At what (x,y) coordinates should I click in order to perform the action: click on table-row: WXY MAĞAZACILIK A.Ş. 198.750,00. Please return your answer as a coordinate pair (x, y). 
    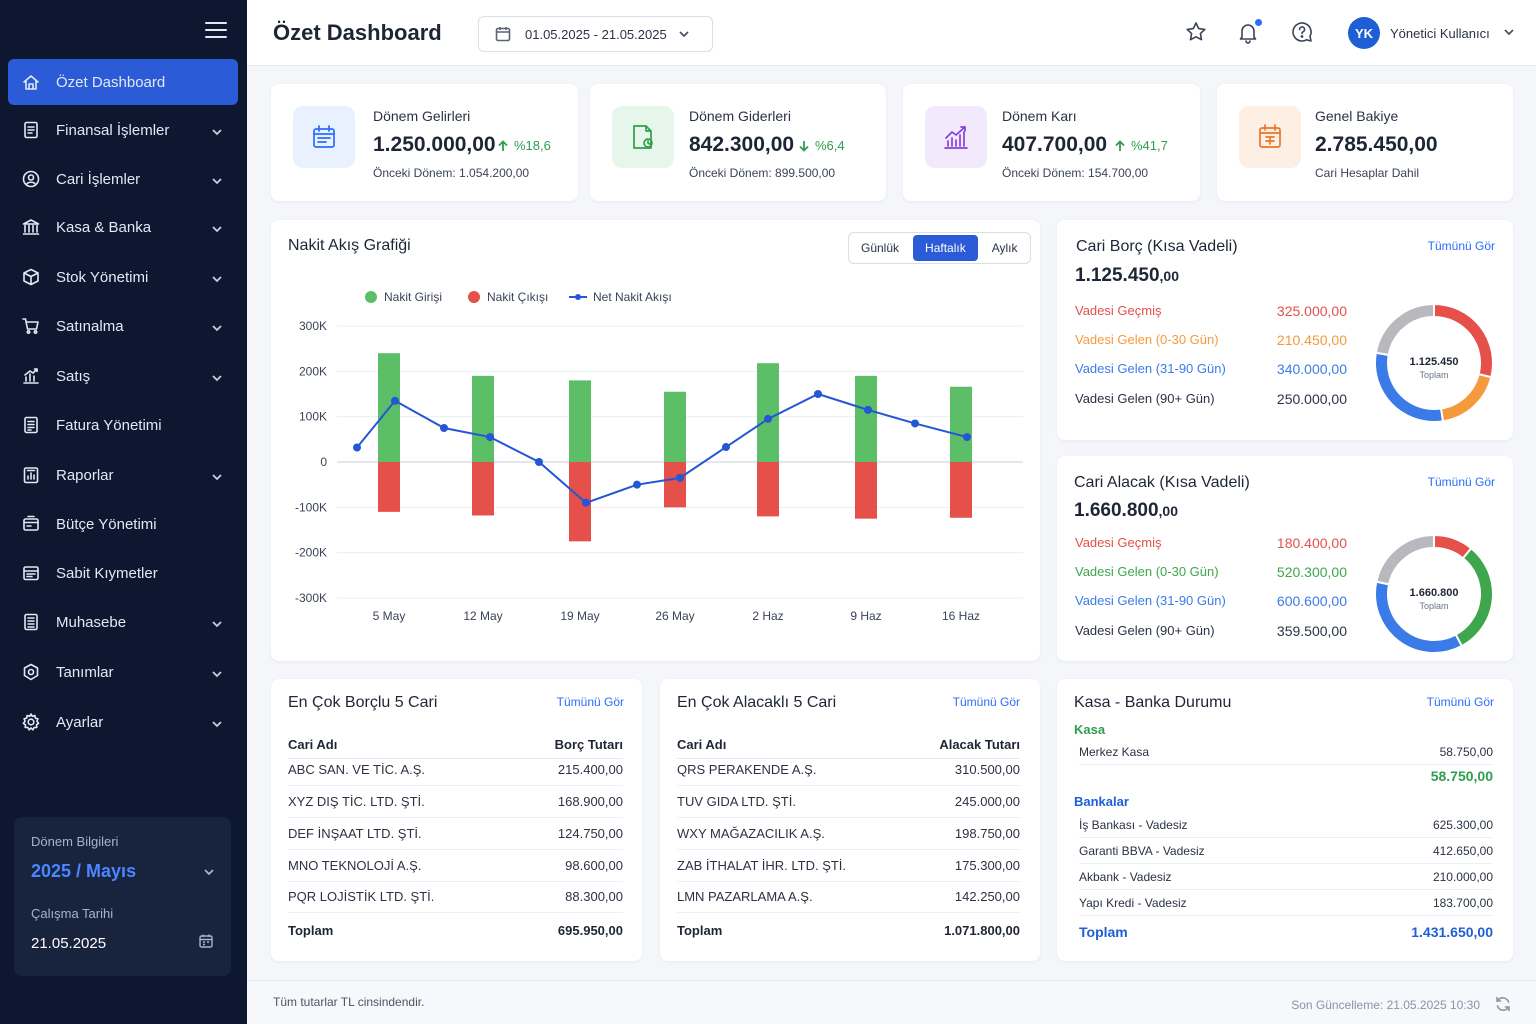
    Looking at the image, I should click on (848, 834).